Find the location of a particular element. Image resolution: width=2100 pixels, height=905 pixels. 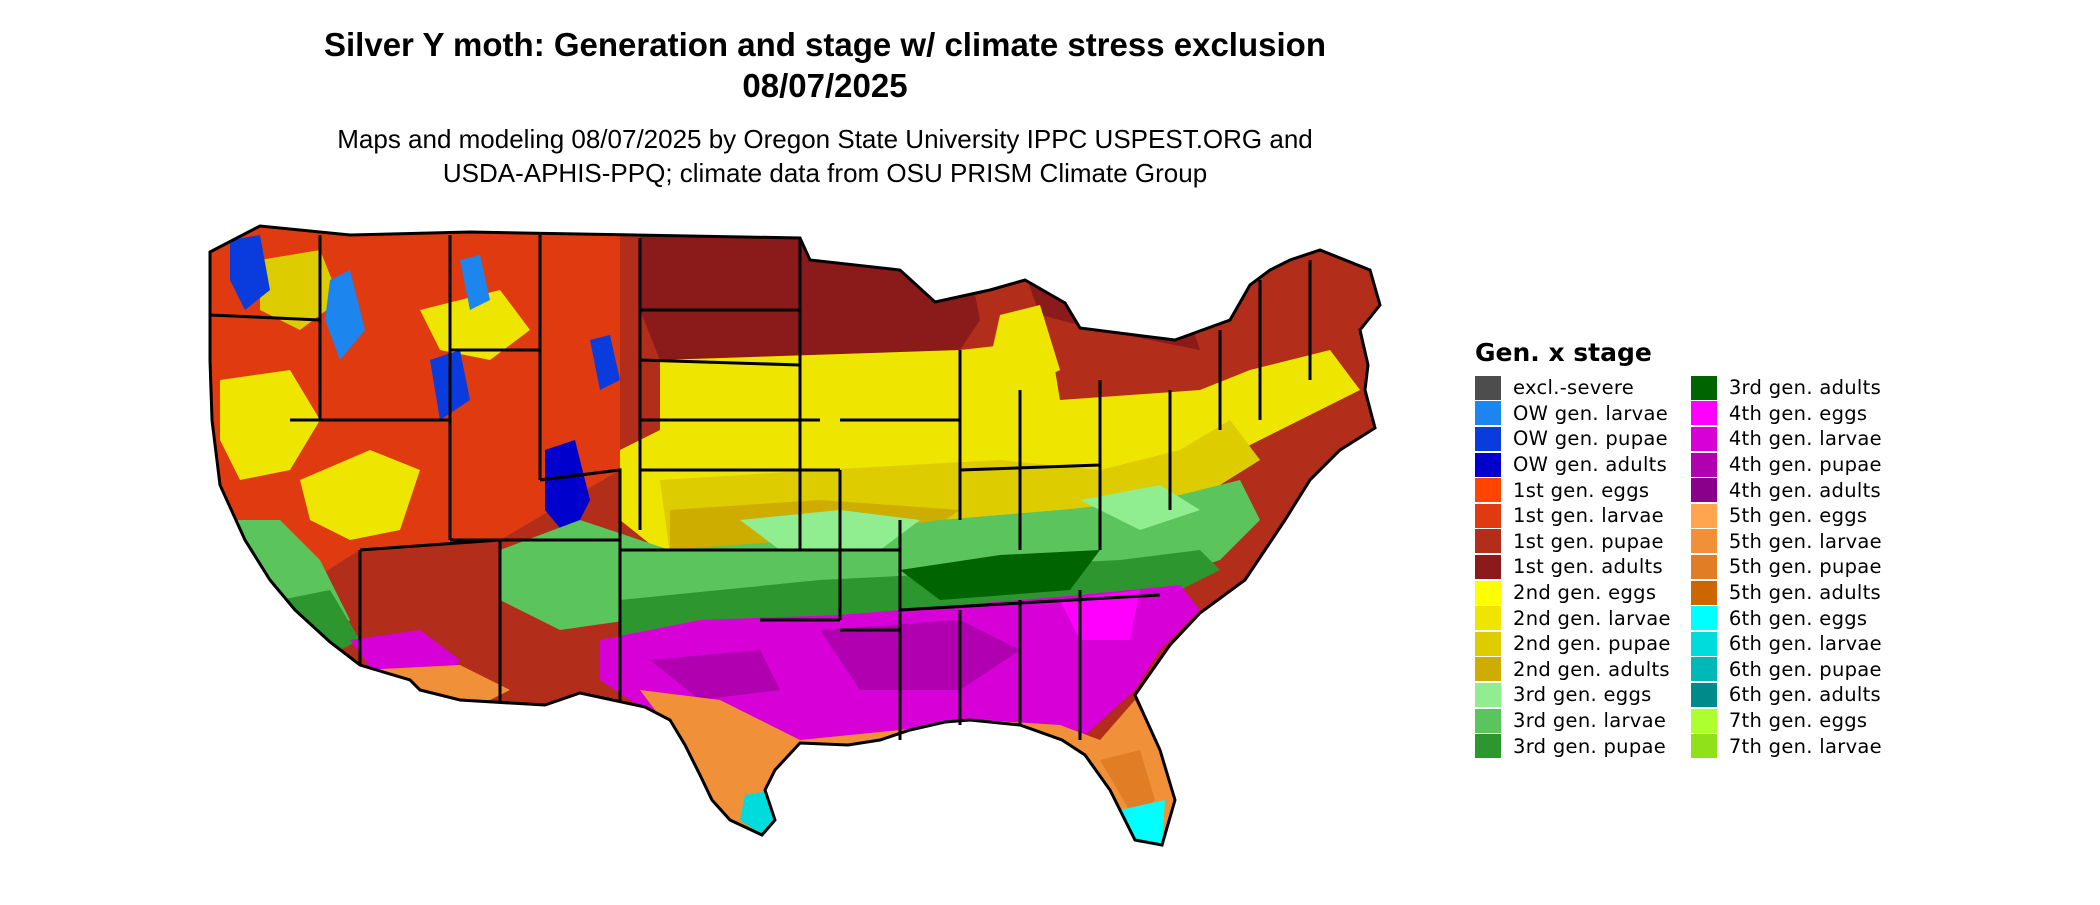

map-title-line-2: 08/07/2025 is located at coordinates (825, 85).